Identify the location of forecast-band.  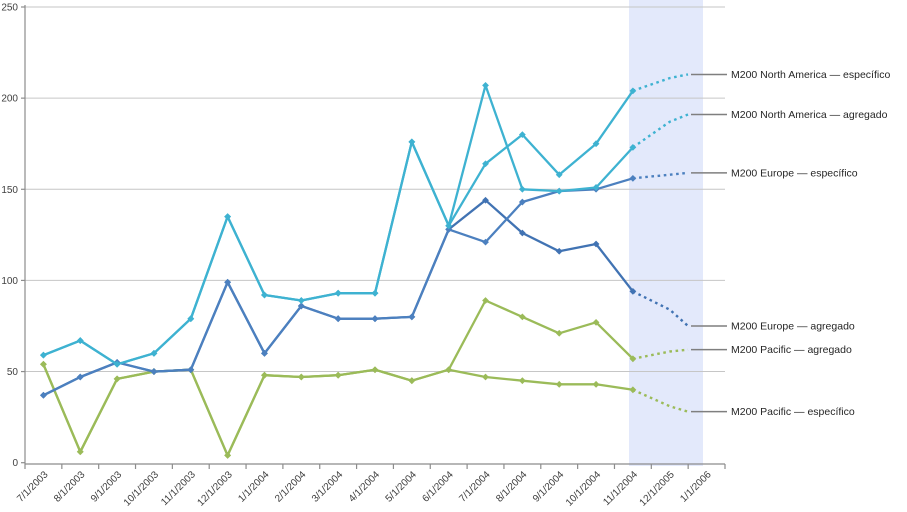
(666, 233).